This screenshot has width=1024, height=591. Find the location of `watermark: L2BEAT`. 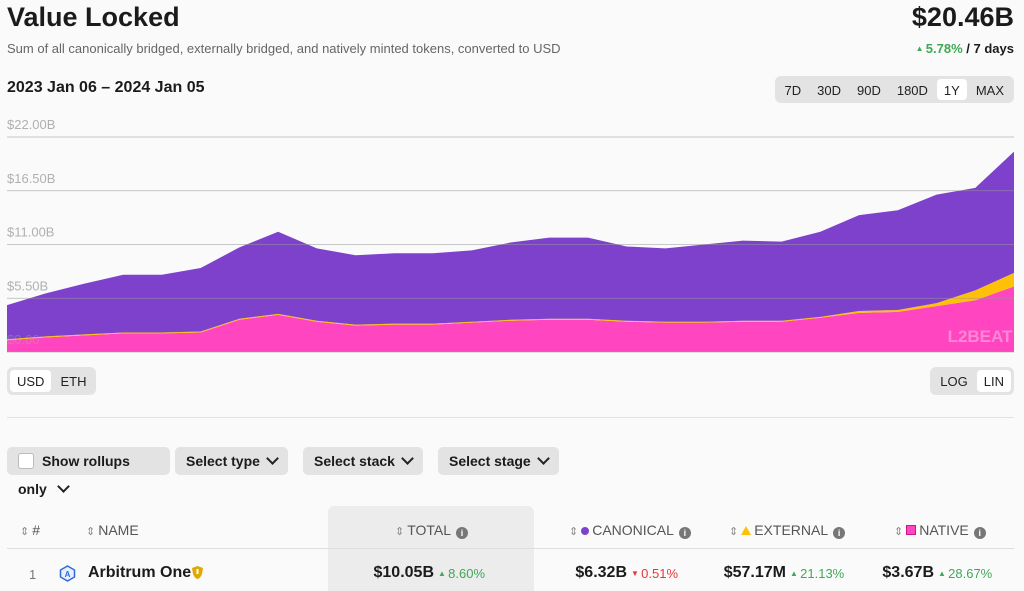

watermark: L2BEAT is located at coordinates (980, 336).